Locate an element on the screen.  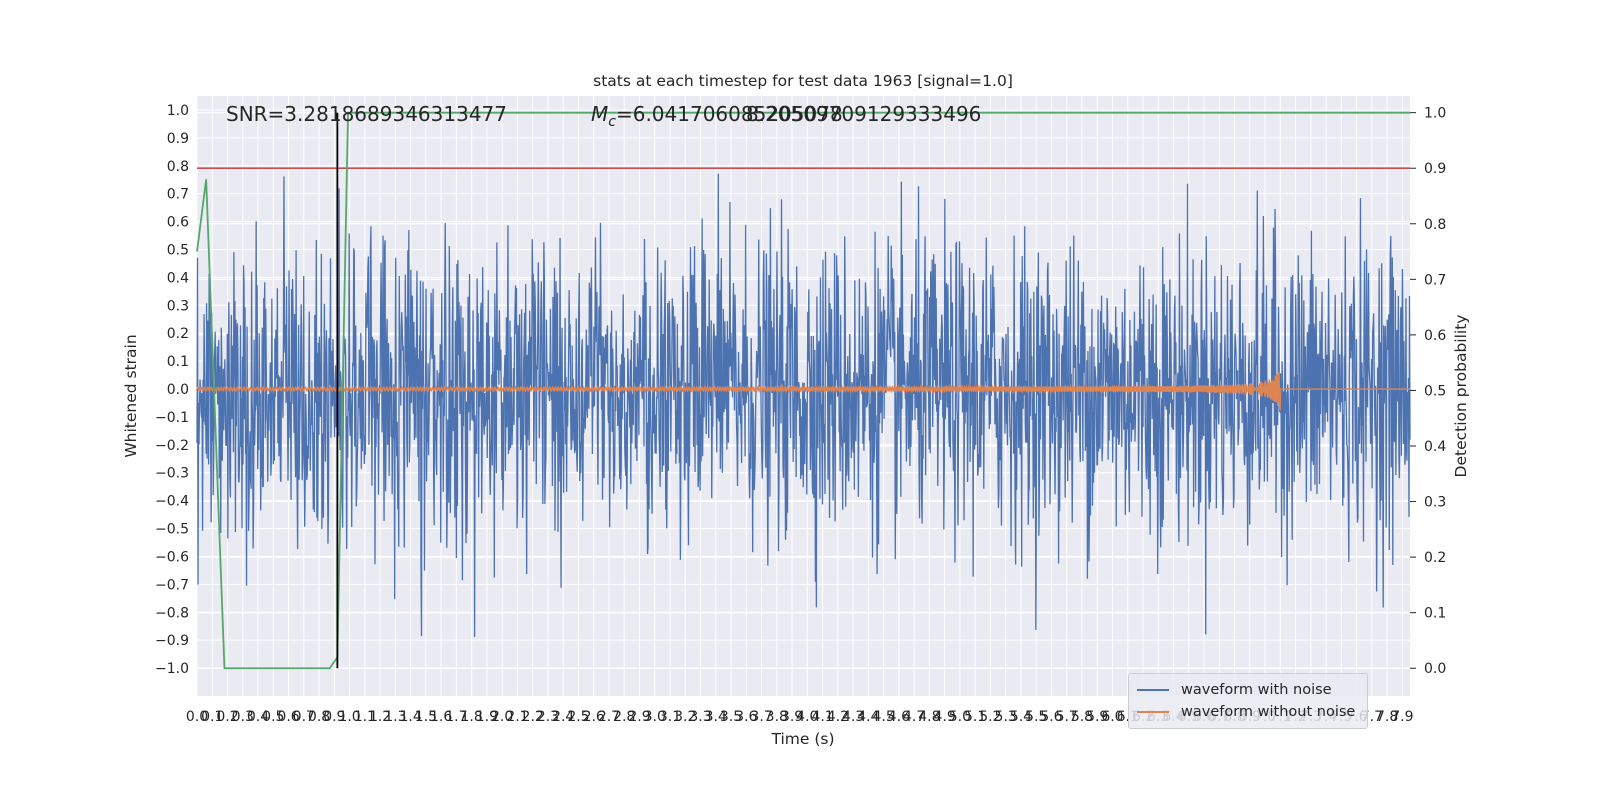
y-tick-label-right: 0.2 is located at coordinates (1435, 558).